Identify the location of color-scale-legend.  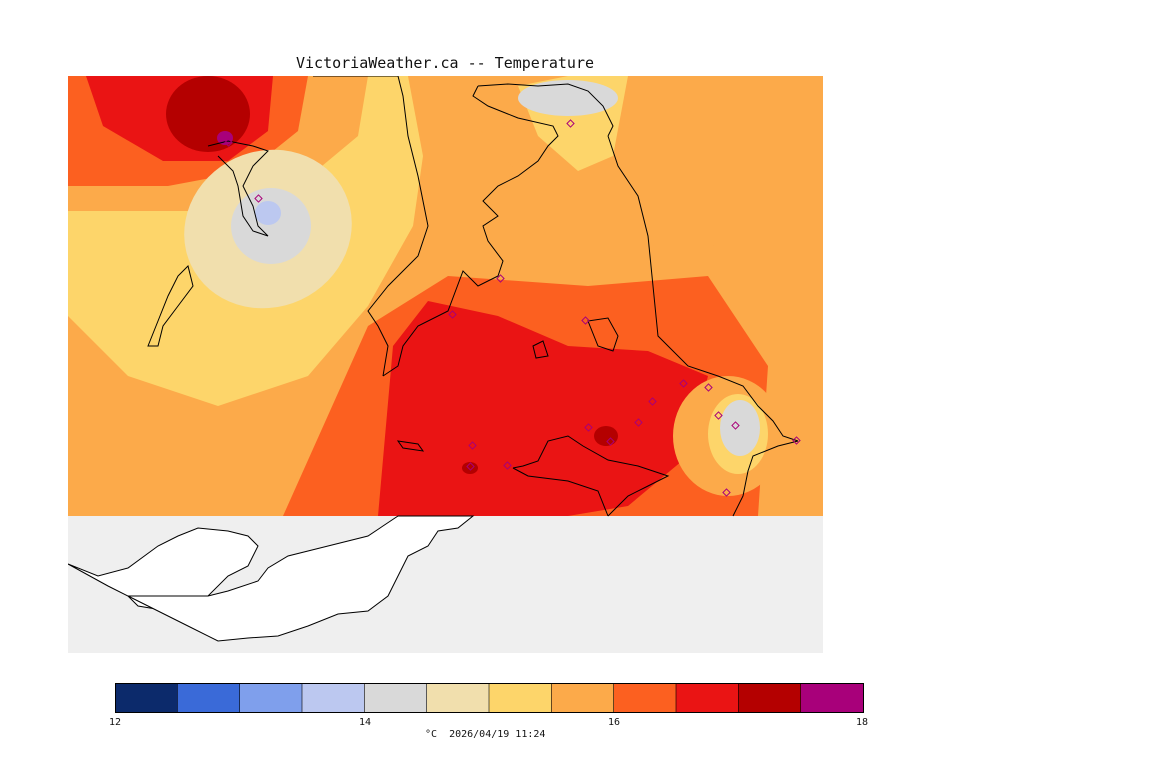
(489, 698).